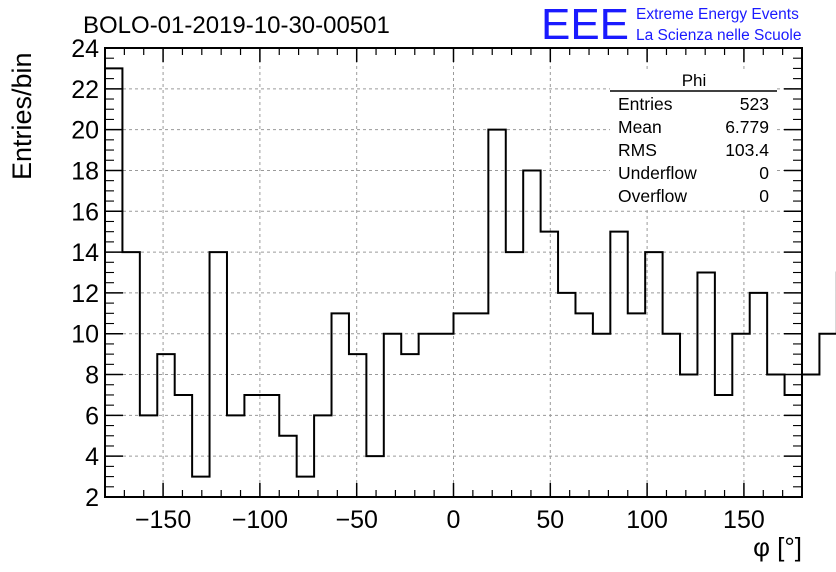 The height and width of the screenshot is (572, 836). I want to click on y-tick-label: 12, so click(85, 294).